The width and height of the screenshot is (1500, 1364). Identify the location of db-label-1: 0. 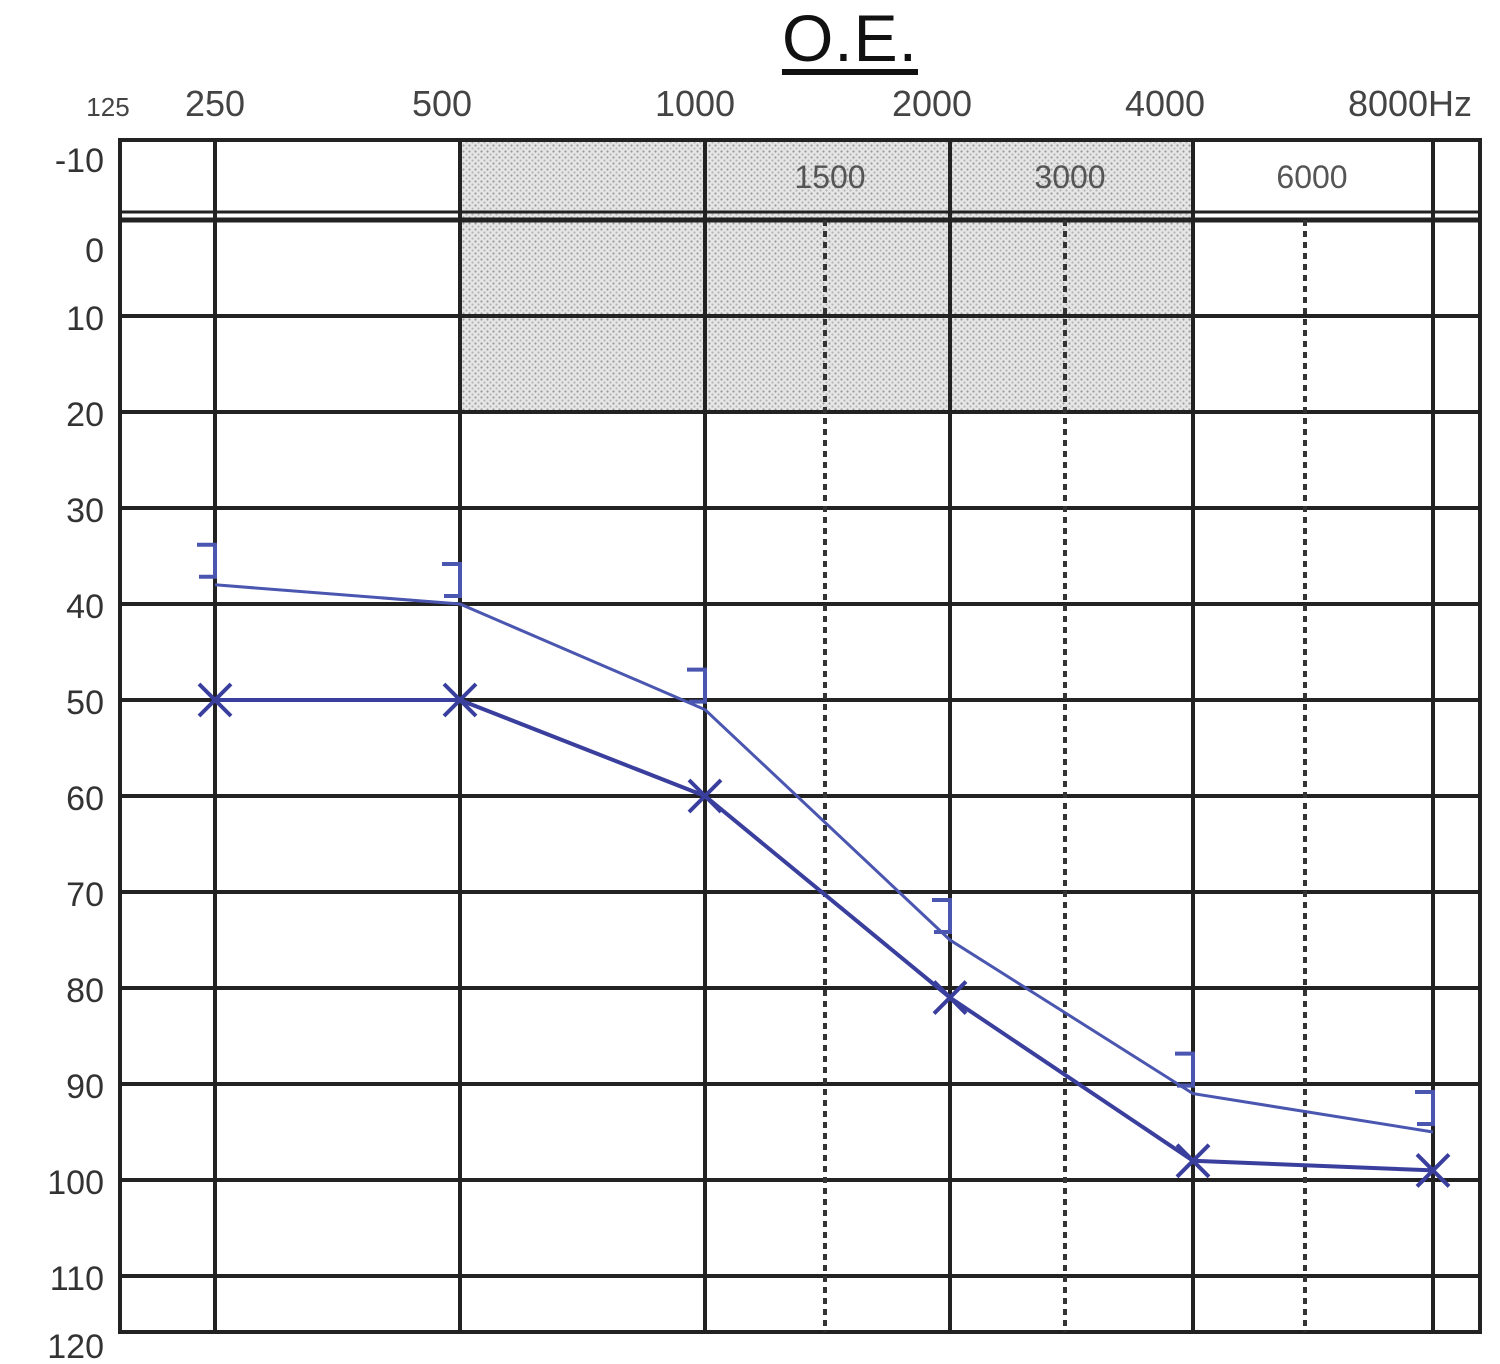
(94, 251).